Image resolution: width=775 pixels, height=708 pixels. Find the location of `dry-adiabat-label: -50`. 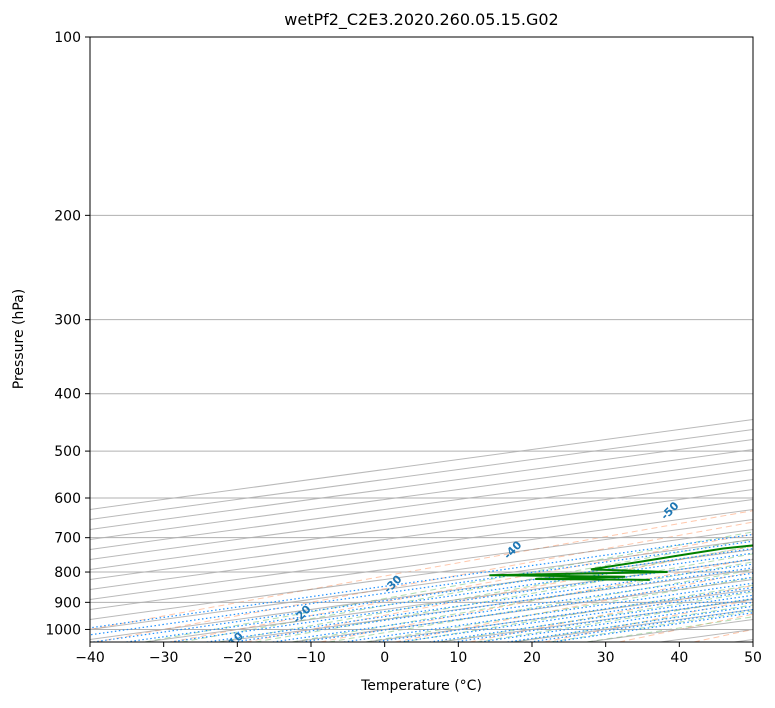

dry-adiabat-label: -50 is located at coordinates (669, 510).